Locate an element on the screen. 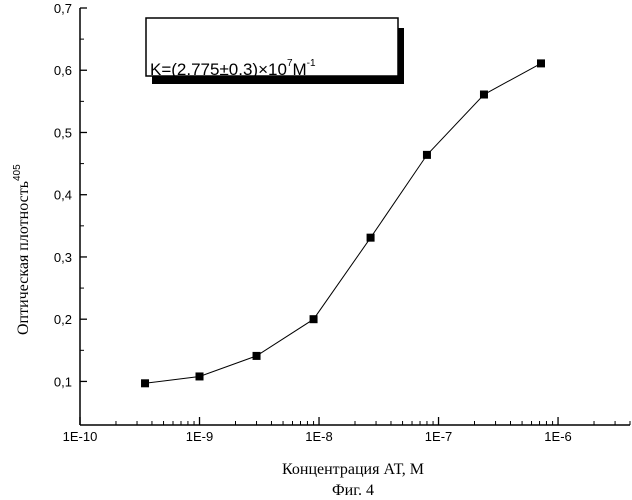 Image resolution: width=632 pixels, height=500 pixels. x-axis-title: Концентрация АТ, М is located at coordinates (353, 469).